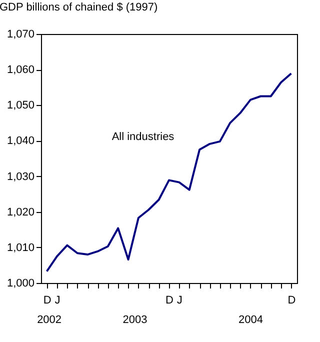  What do you see at coordinates (20, 70) in the screenshot?
I see `y-tick-label: 1,060` at bounding box center [20, 70].